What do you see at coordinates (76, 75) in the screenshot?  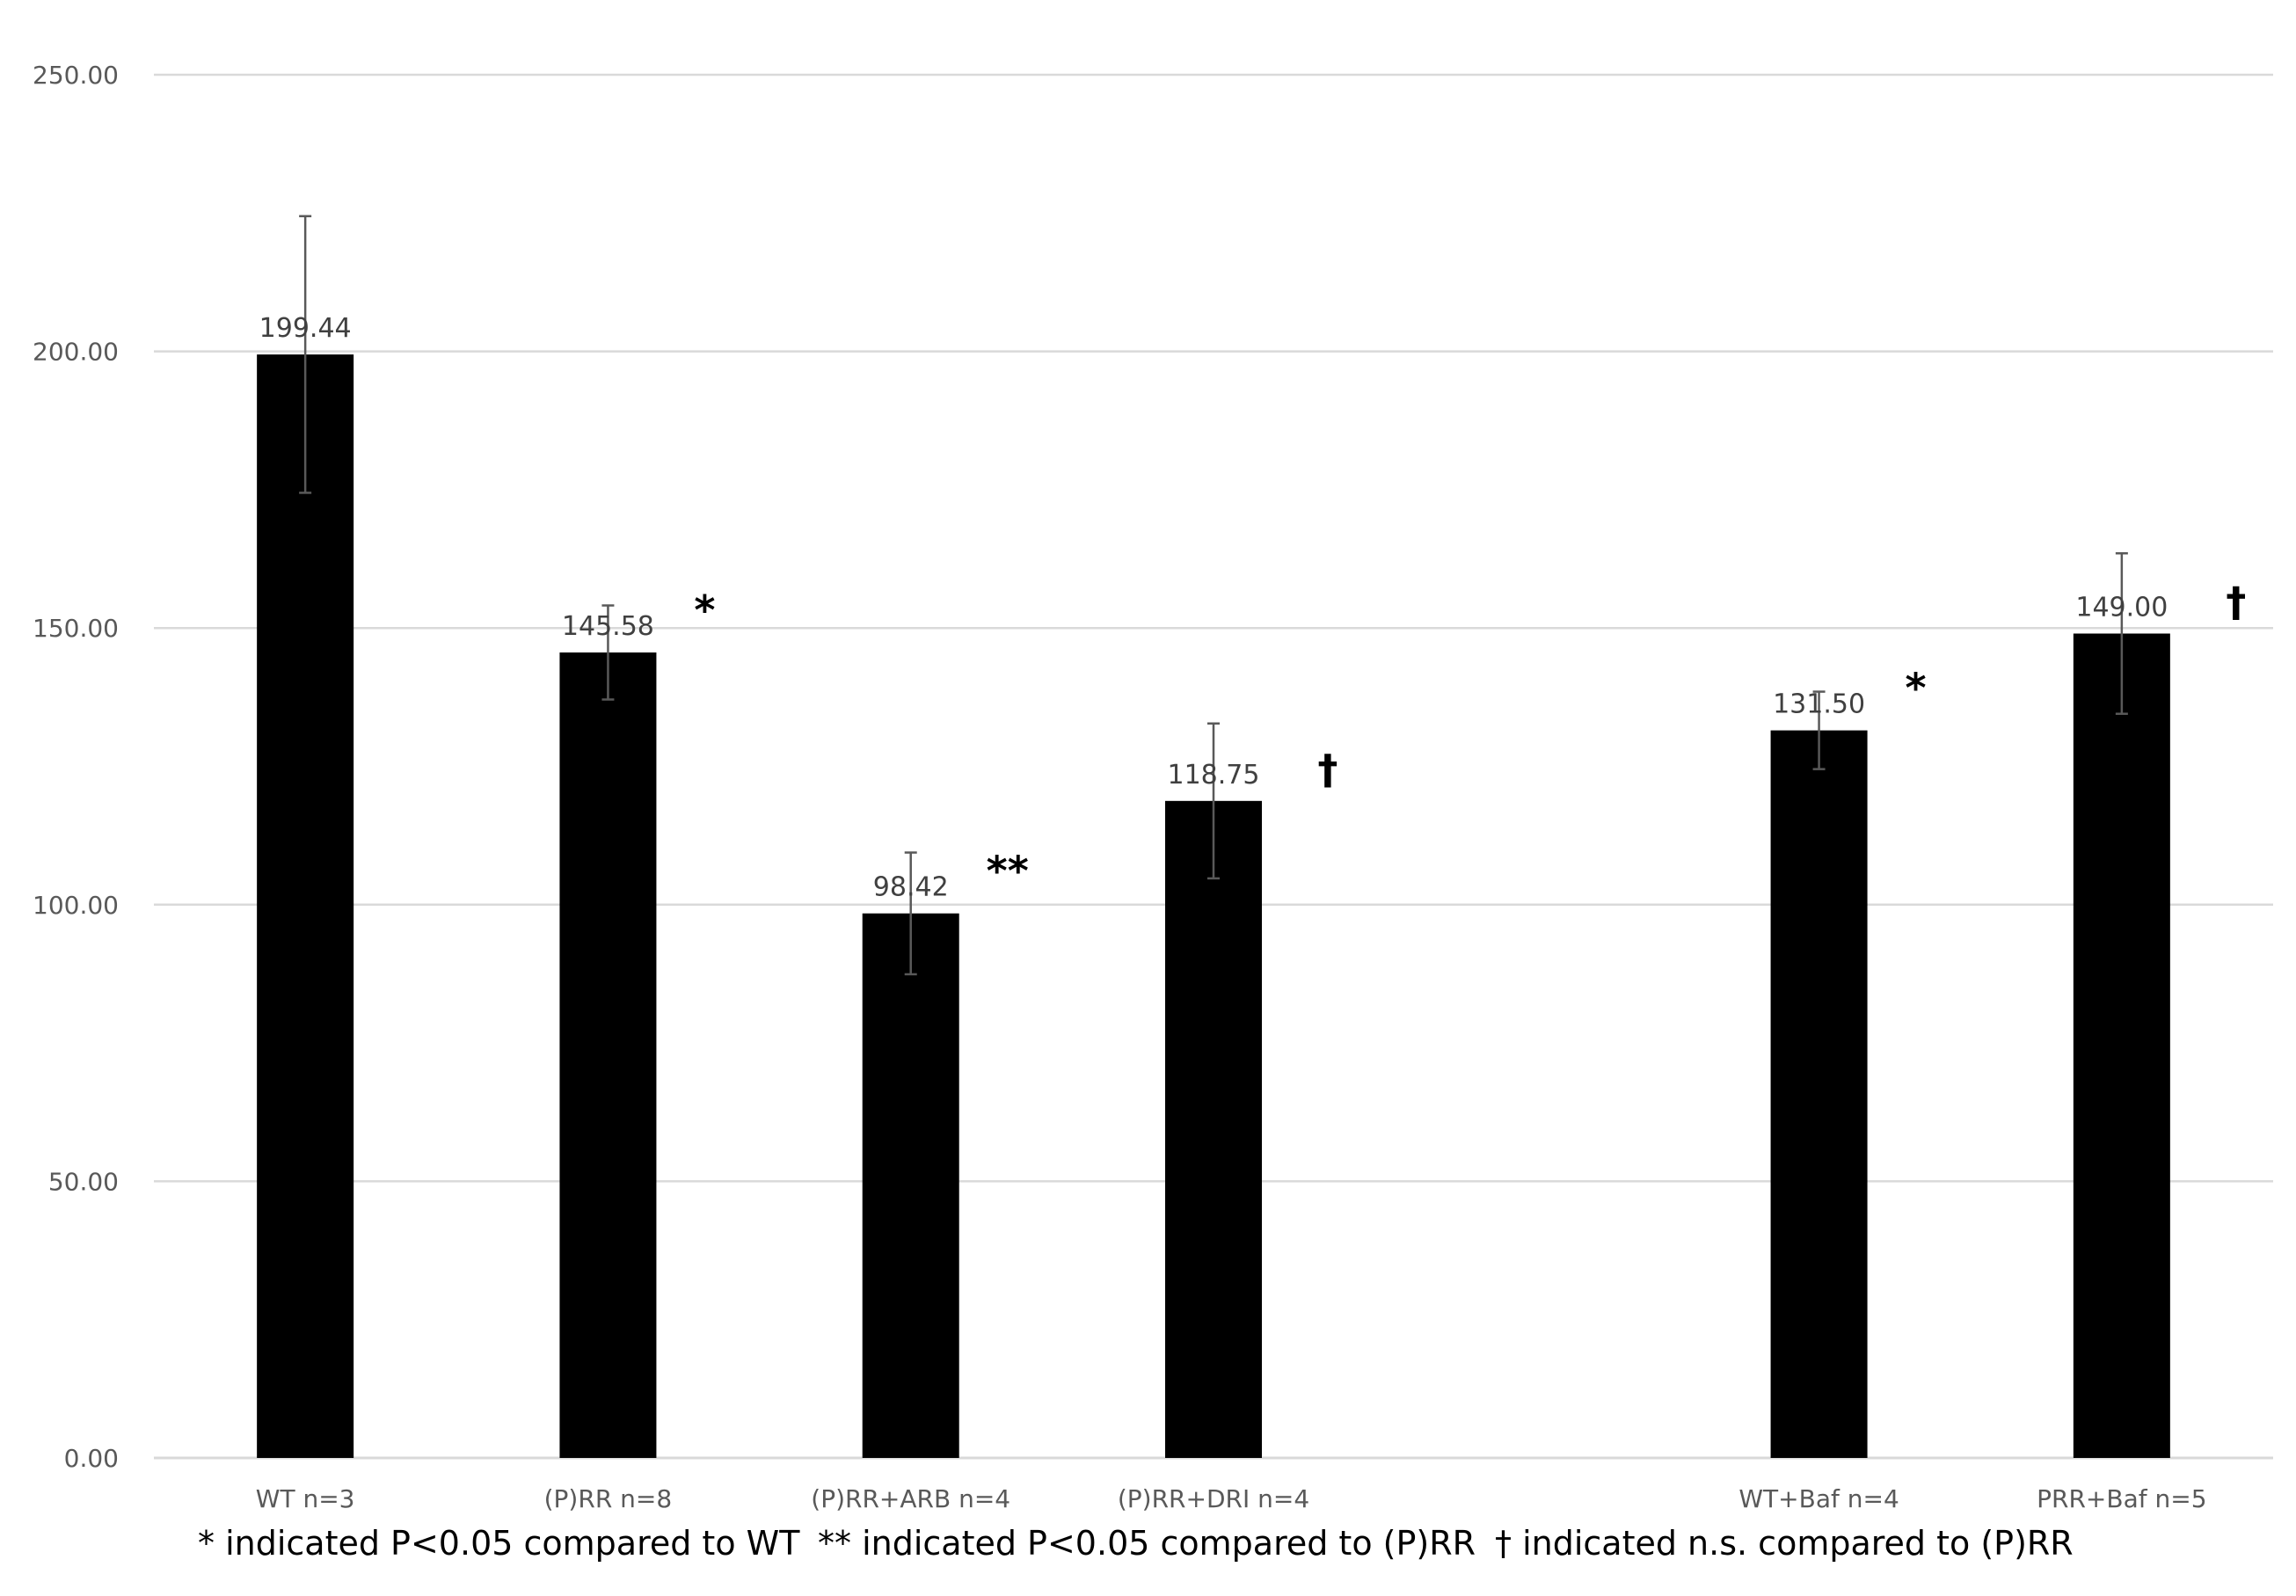 I see `y-tick-label-5: 250.00` at bounding box center [76, 75].